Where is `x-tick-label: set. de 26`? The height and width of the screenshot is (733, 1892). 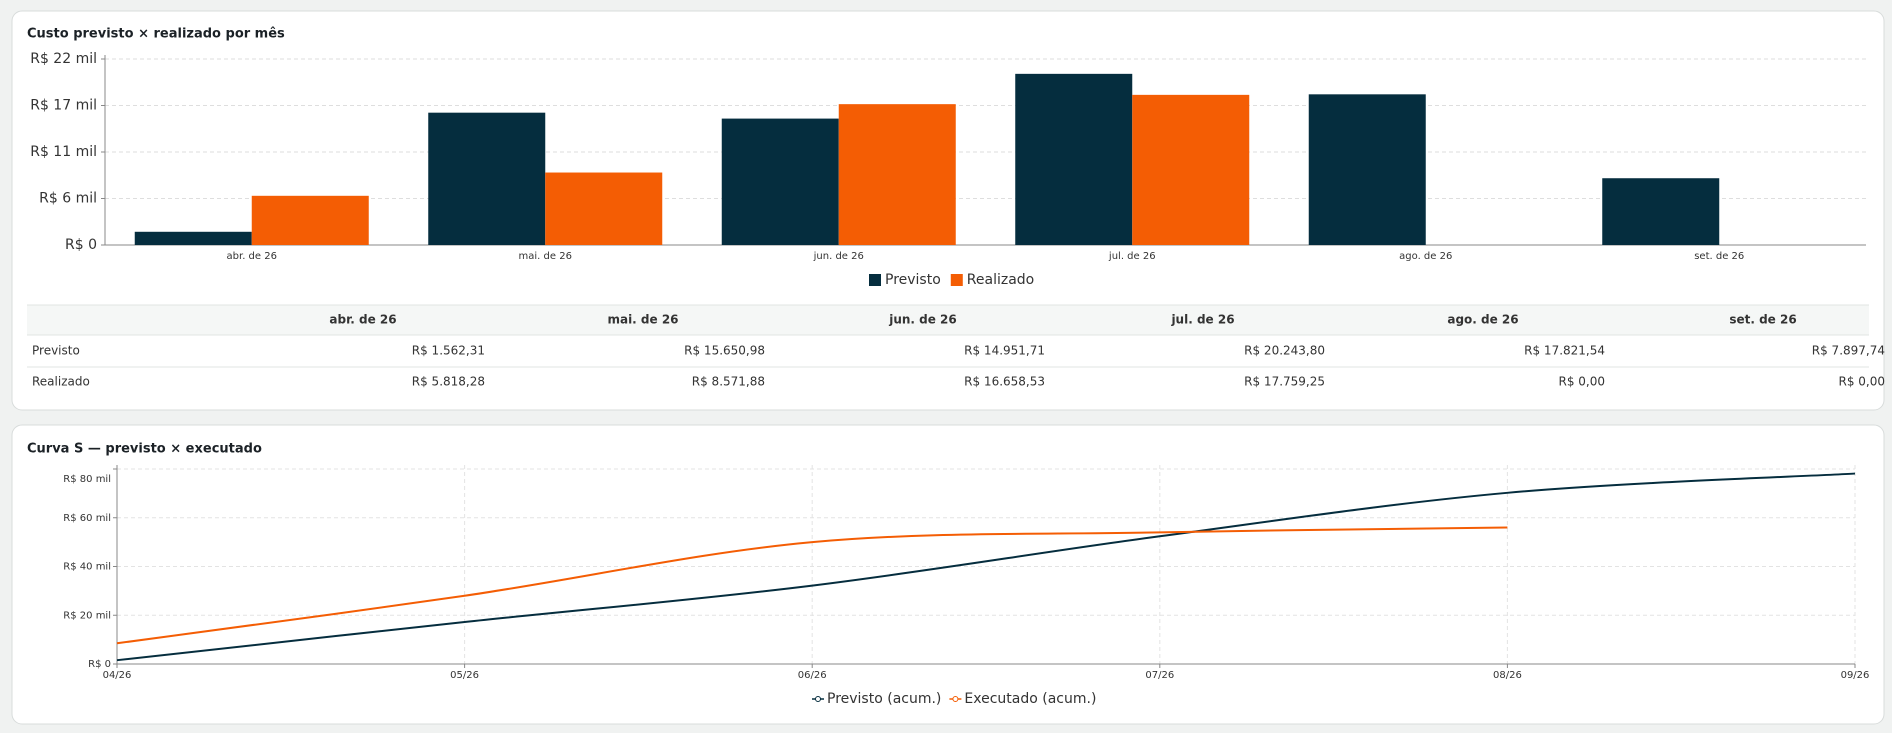
x-tick-label: set. de 26 is located at coordinates (1719, 256).